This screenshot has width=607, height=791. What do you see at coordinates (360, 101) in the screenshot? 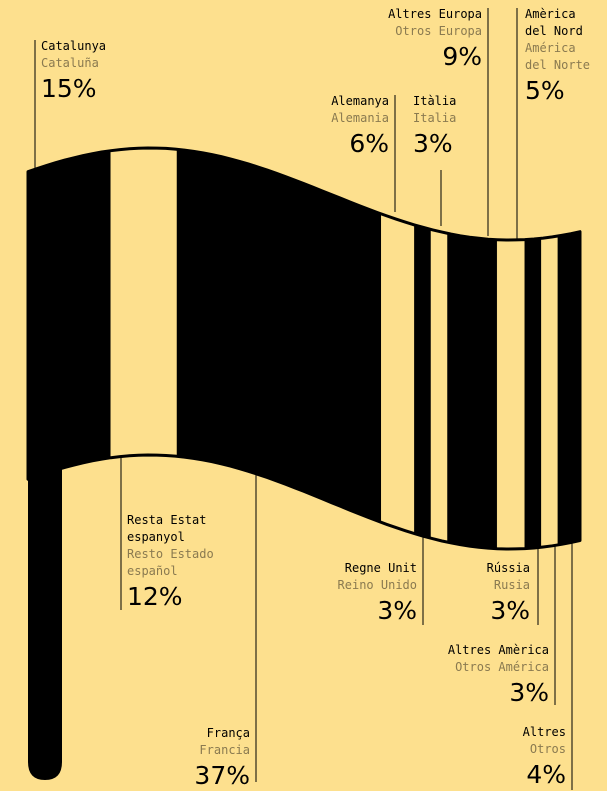
I see `category-name: Alemanya` at bounding box center [360, 101].